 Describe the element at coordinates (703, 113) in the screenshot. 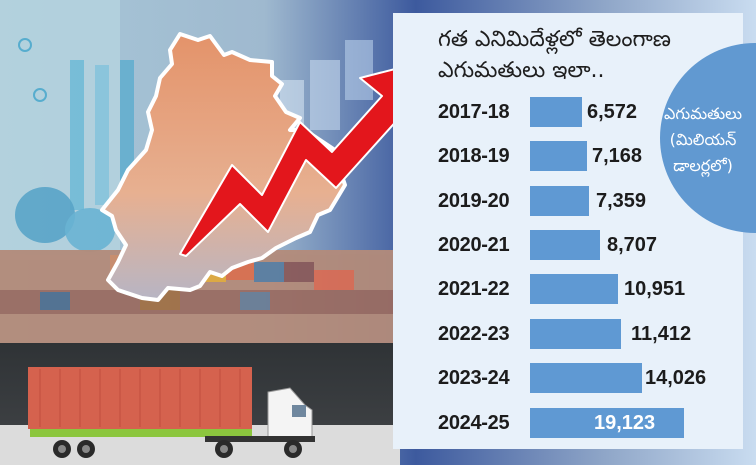

I see `legend-line-1: ఎగుమతులు` at that location.